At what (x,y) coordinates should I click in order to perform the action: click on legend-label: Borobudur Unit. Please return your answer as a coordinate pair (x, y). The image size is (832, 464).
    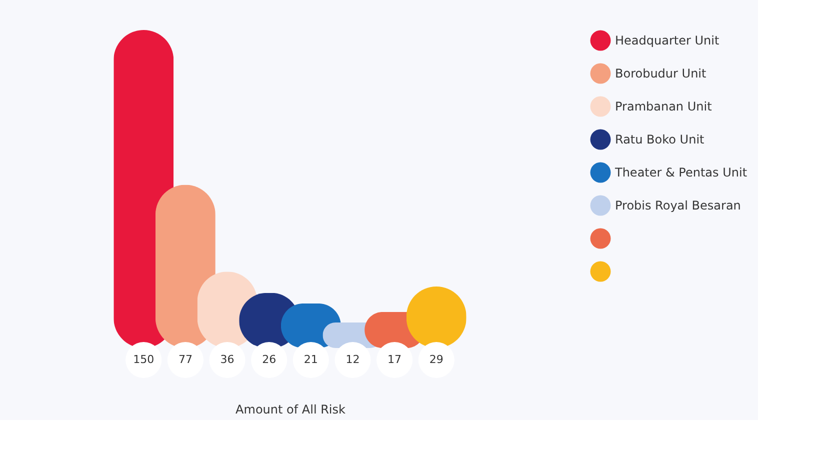
    Looking at the image, I should click on (660, 73).